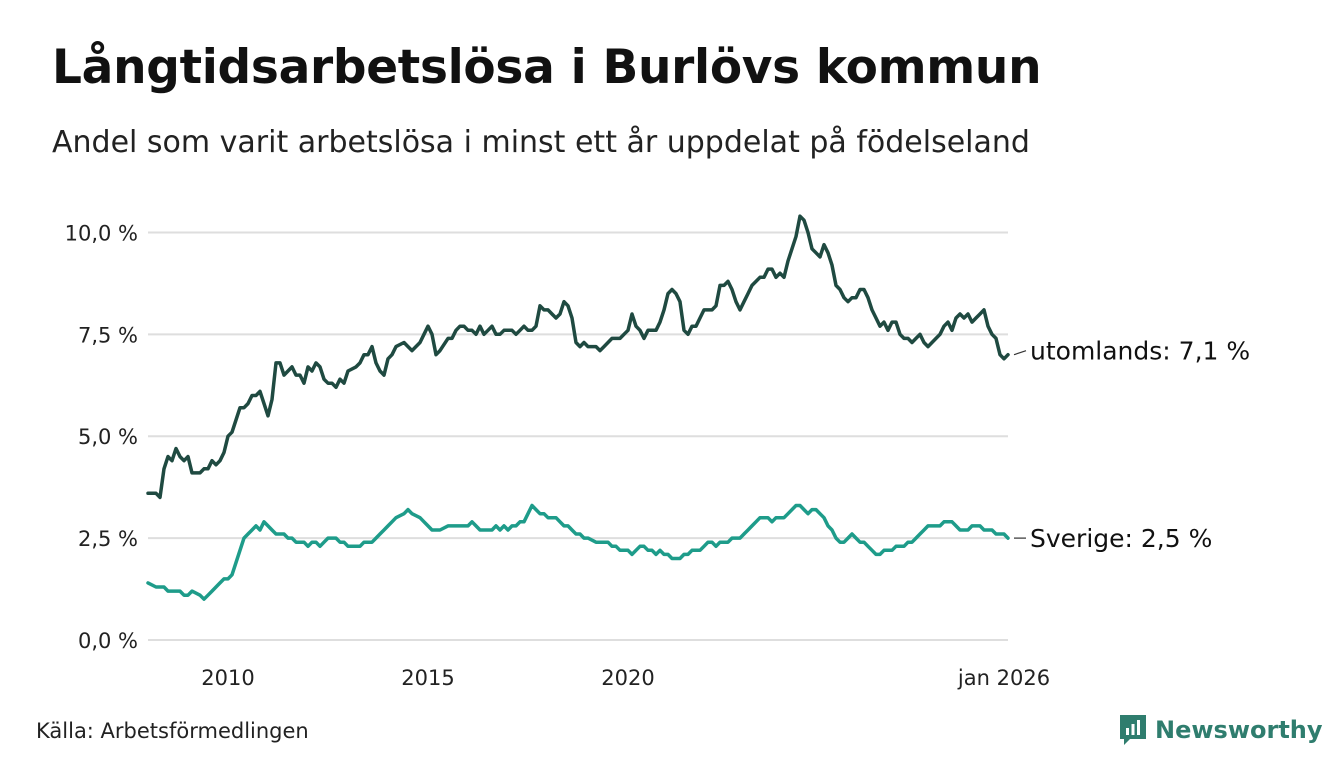  What do you see at coordinates (1140, 351) in the screenshot?
I see `series-label-utomlands: utomlands: 7,1 %` at bounding box center [1140, 351].